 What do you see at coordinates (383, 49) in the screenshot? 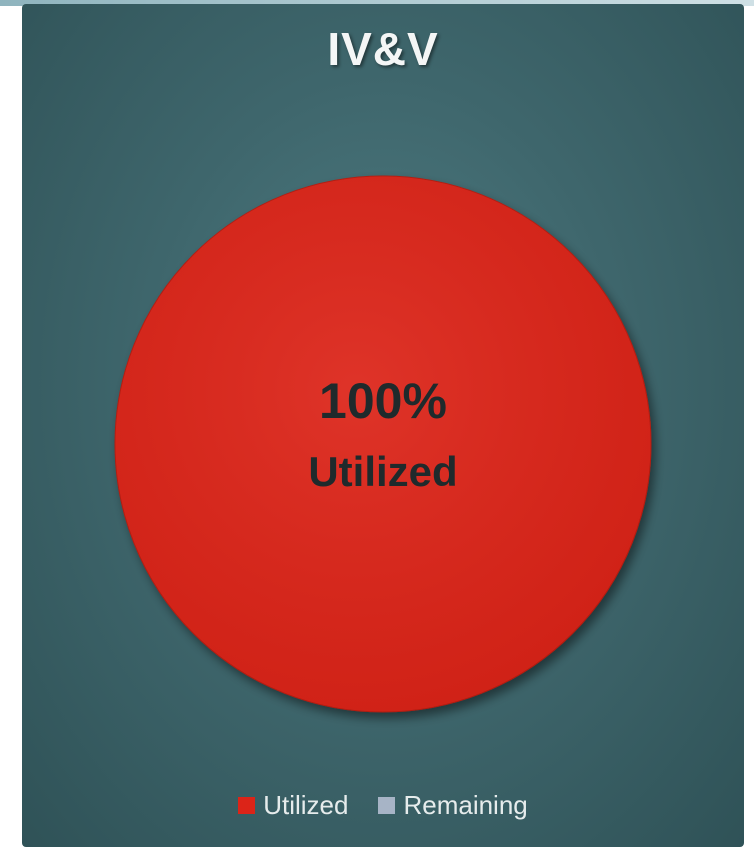
I see `chart-title: IV&V` at bounding box center [383, 49].